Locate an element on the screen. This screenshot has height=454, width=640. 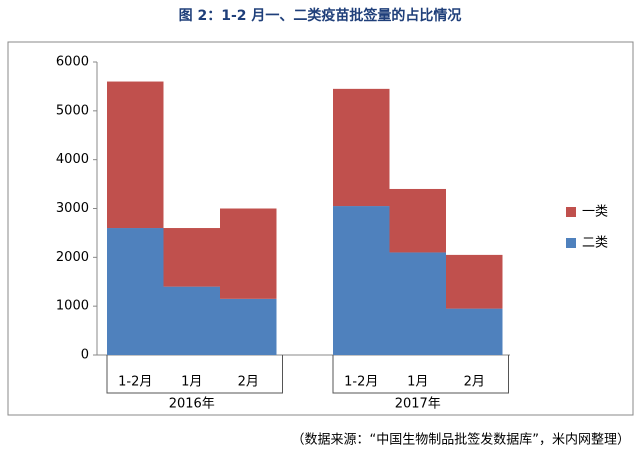
y-tick-label: 3000 is located at coordinates (72, 208).